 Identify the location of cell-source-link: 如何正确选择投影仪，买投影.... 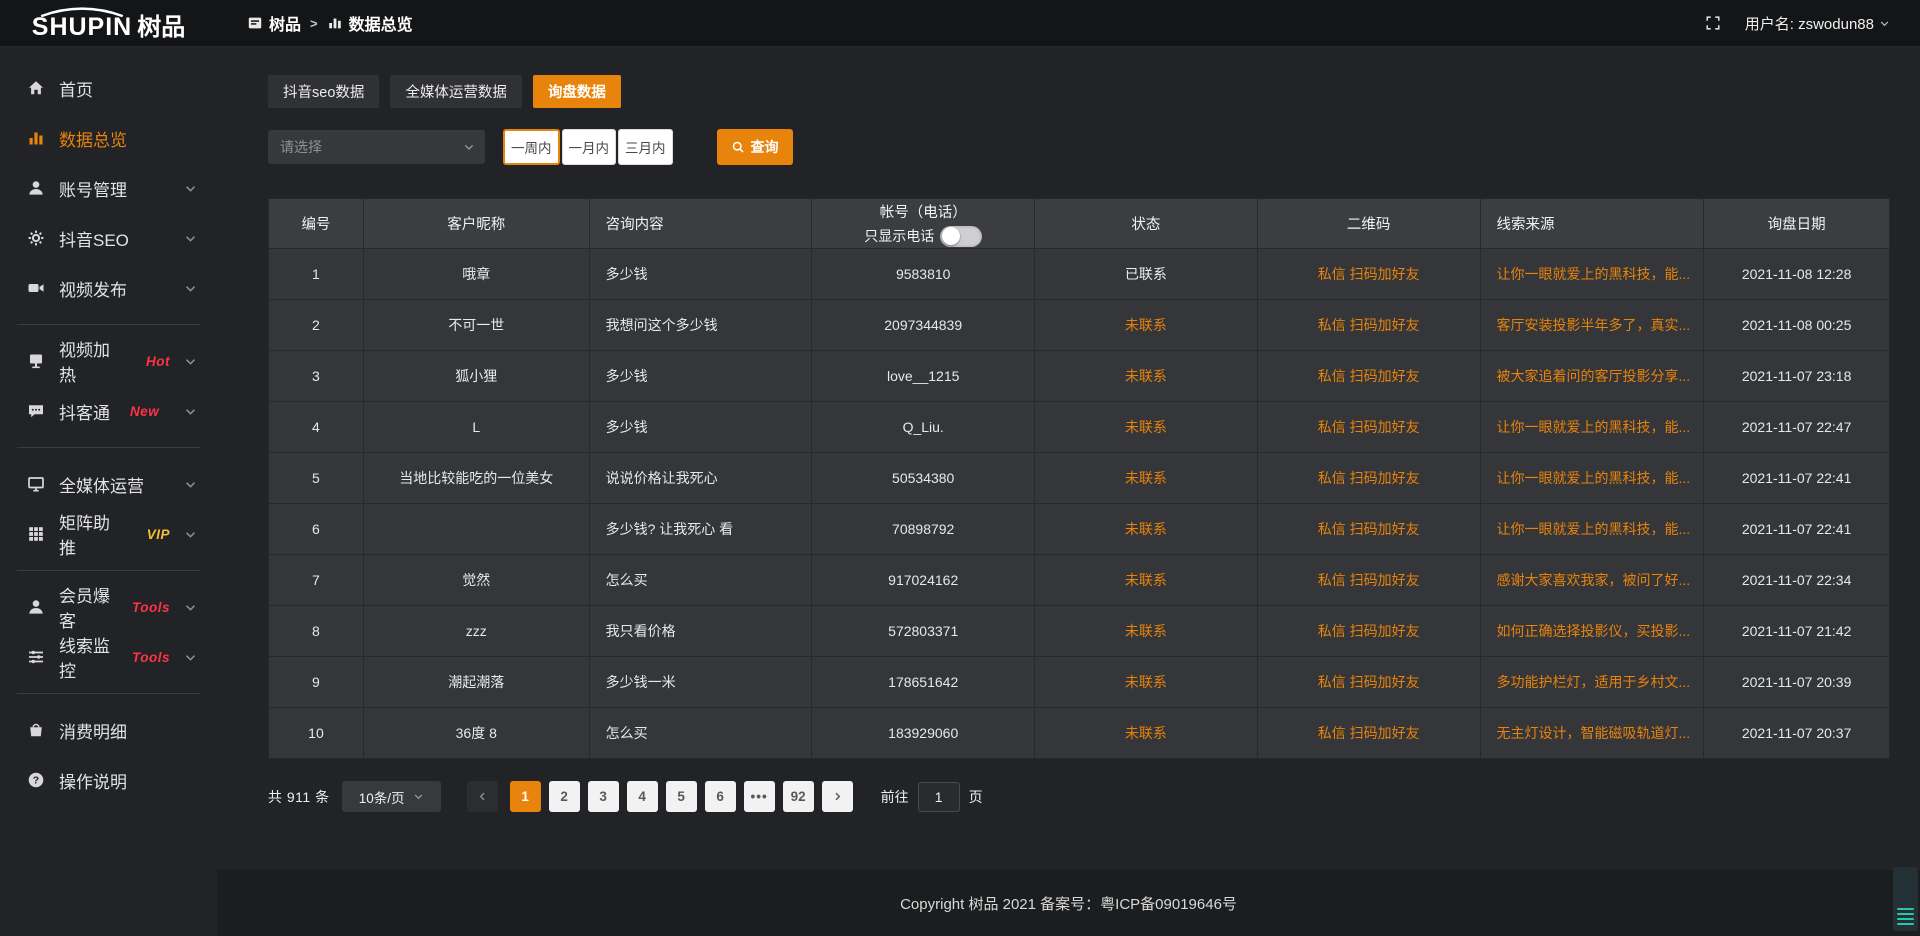
(1592, 631).